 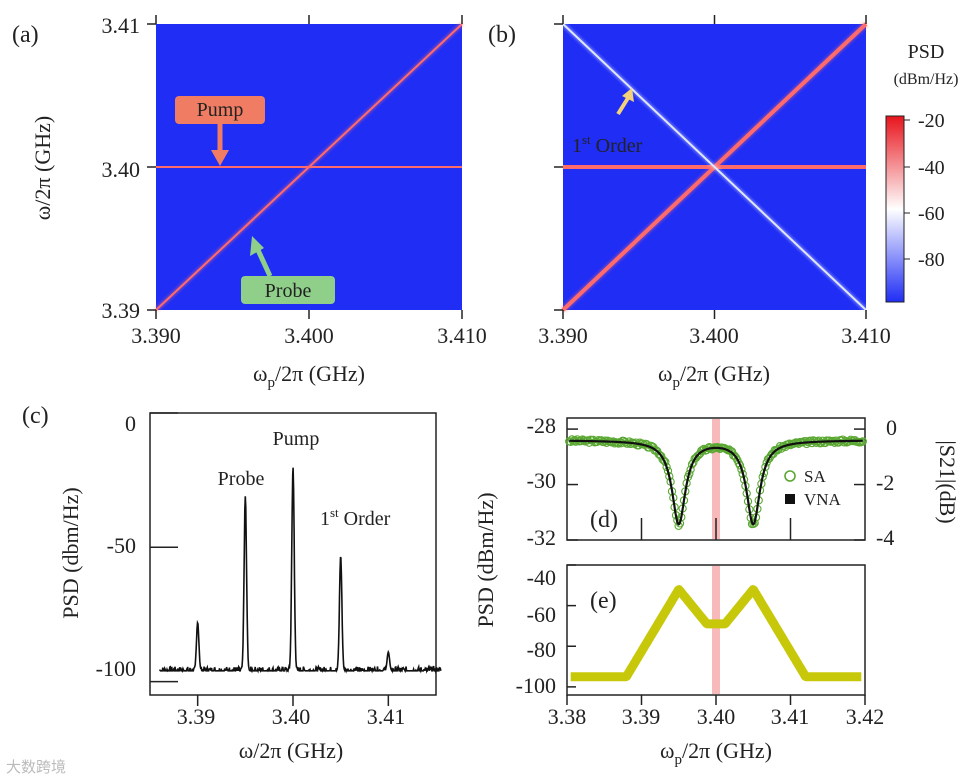 I want to click on first-order-annotation: 1st Order, so click(x=607, y=122).